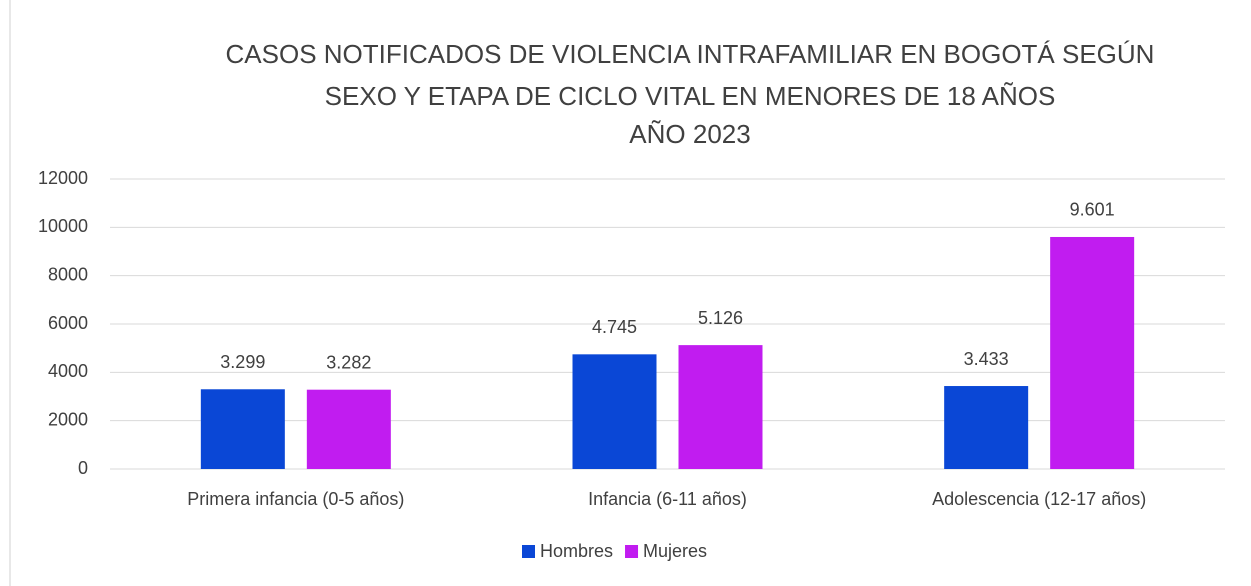  Describe the element at coordinates (242, 362) in the screenshot. I see `value-label: 3.299` at that location.